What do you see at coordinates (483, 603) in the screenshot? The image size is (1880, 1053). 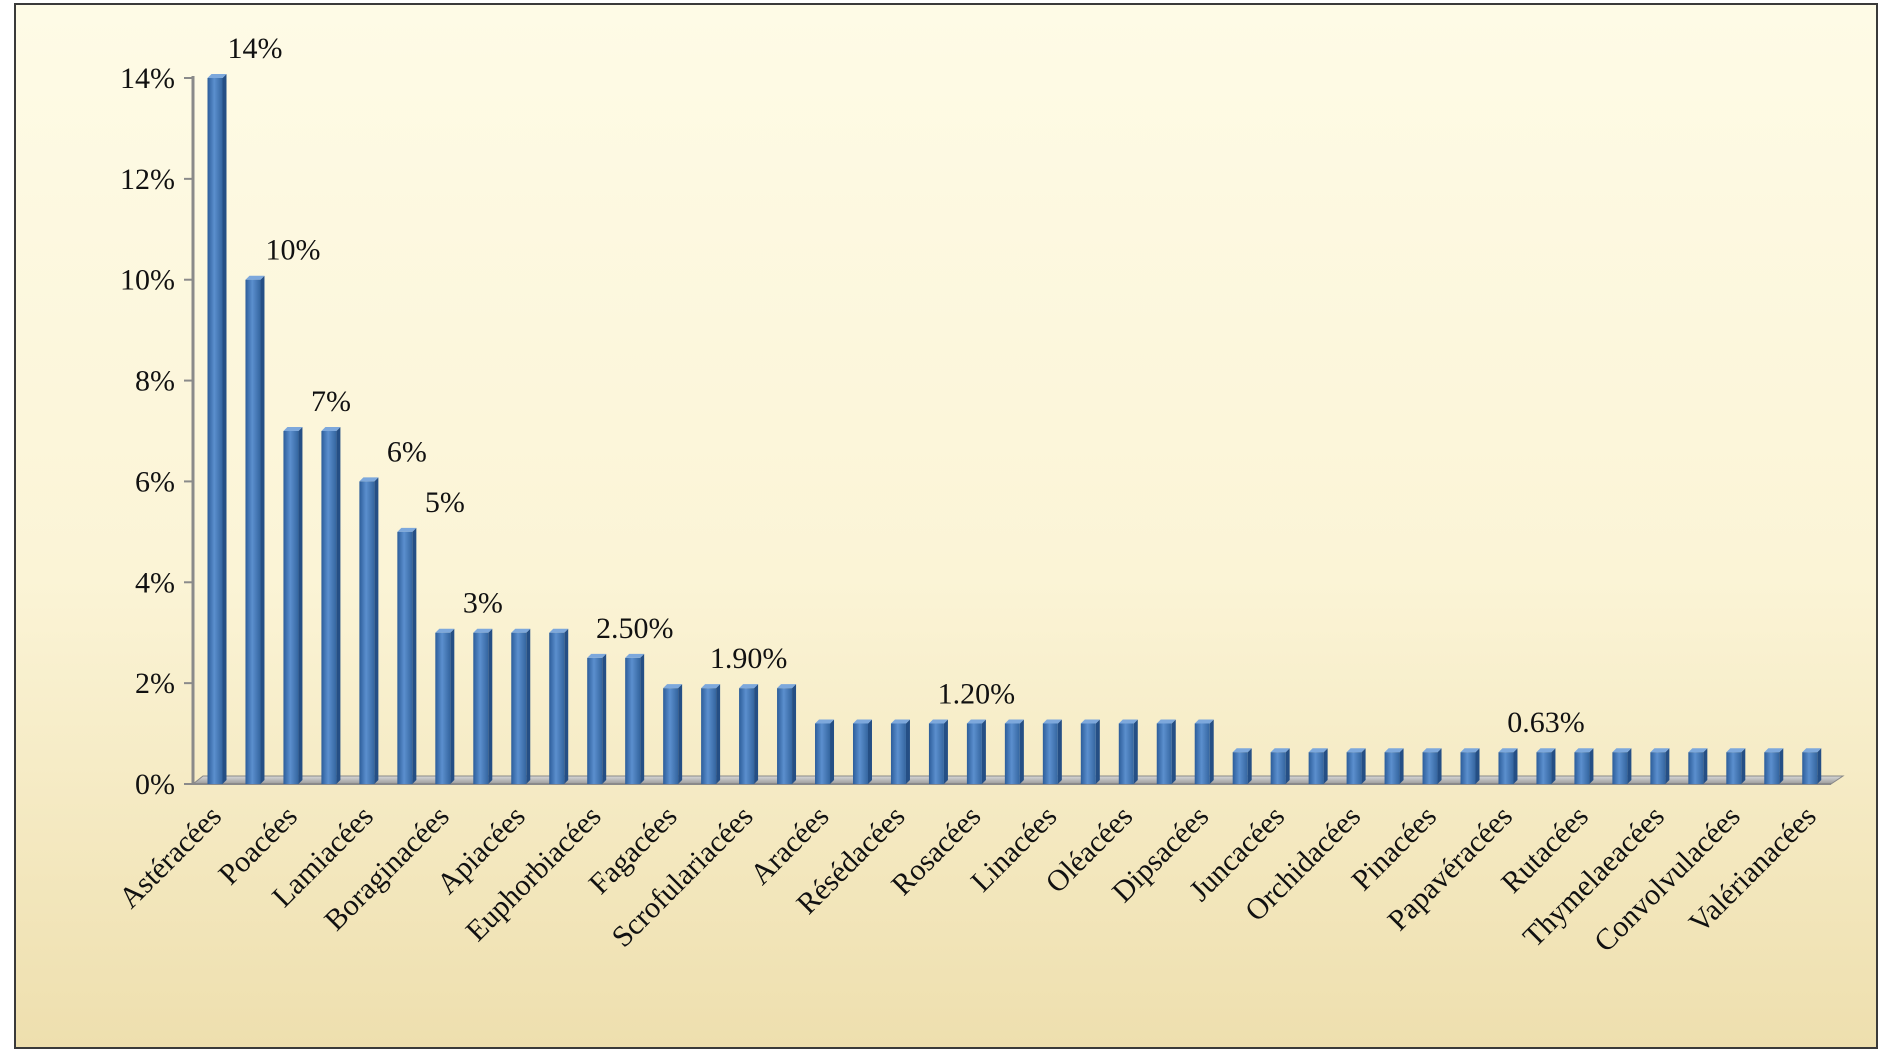 I see `data-label: 3%` at bounding box center [483, 603].